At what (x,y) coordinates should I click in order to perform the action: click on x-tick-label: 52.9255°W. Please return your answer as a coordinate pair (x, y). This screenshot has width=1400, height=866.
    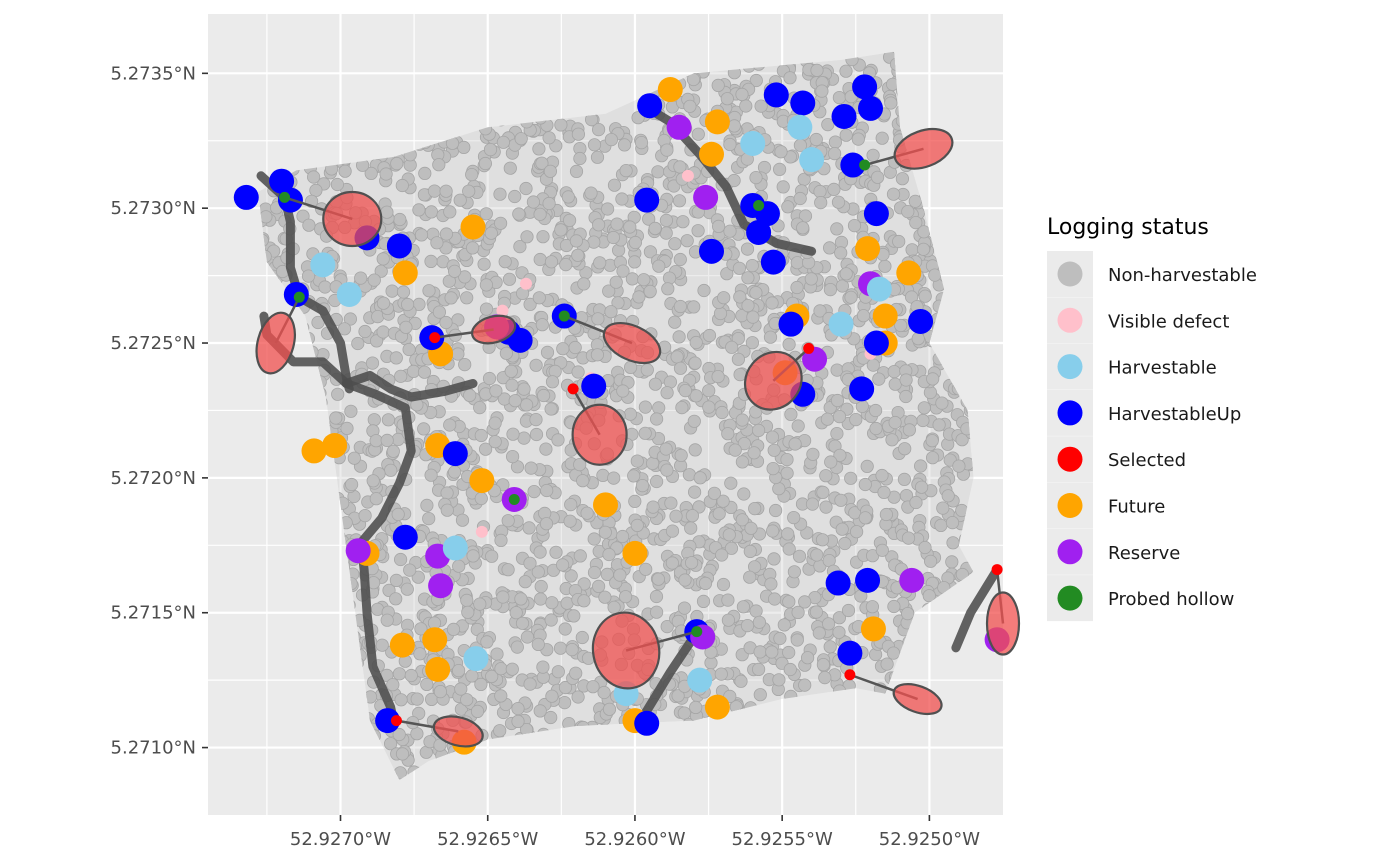
    Looking at the image, I should click on (782, 839).